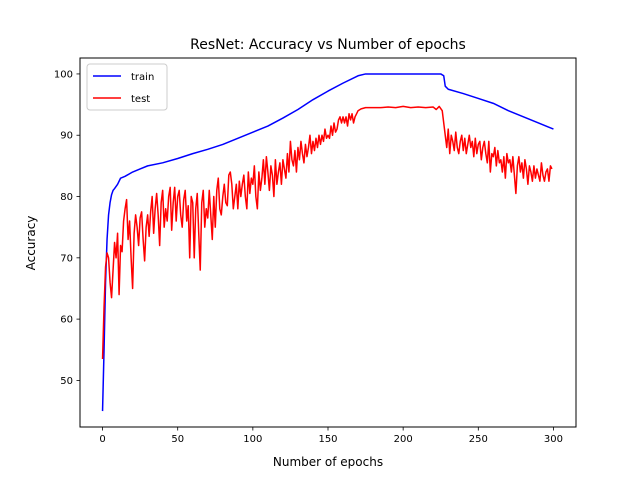 This screenshot has height=485, width=640. I want to click on y-tick-label: 90, so click(66, 136).